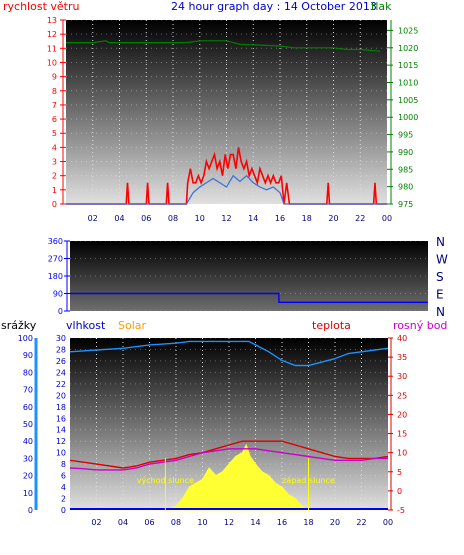 The height and width of the screenshot is (555, 464). I want to click on pressure-line, so click(223, 46).